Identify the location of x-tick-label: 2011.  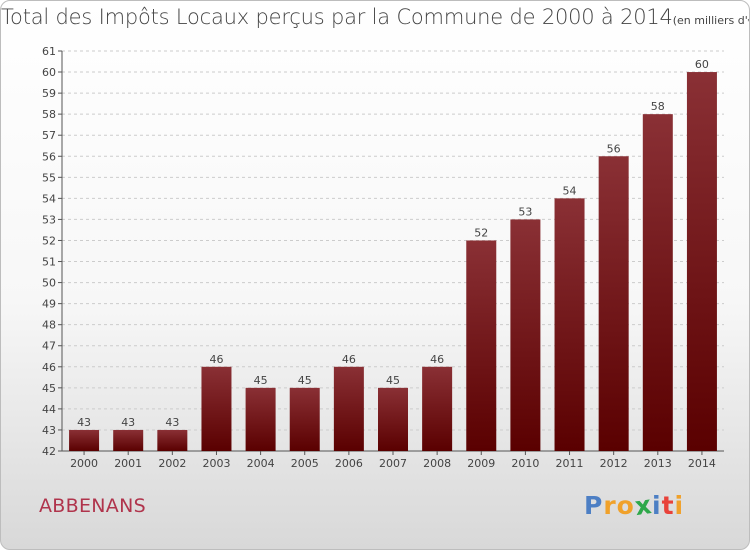
(570, 463).